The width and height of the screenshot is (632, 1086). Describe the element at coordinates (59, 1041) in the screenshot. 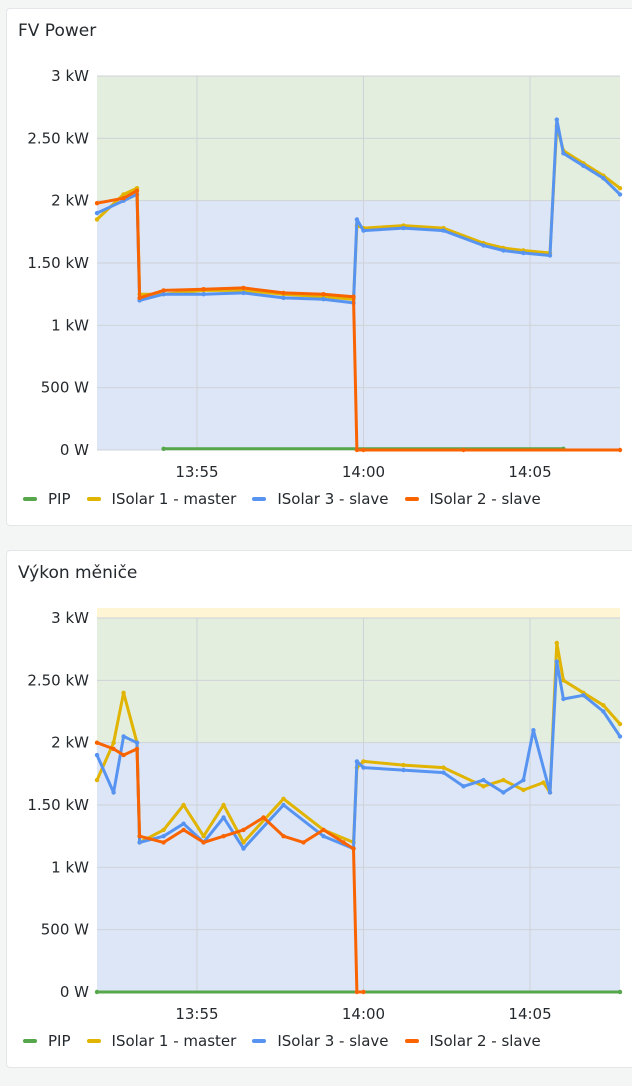

I see `legend-label: PIP` at that location.